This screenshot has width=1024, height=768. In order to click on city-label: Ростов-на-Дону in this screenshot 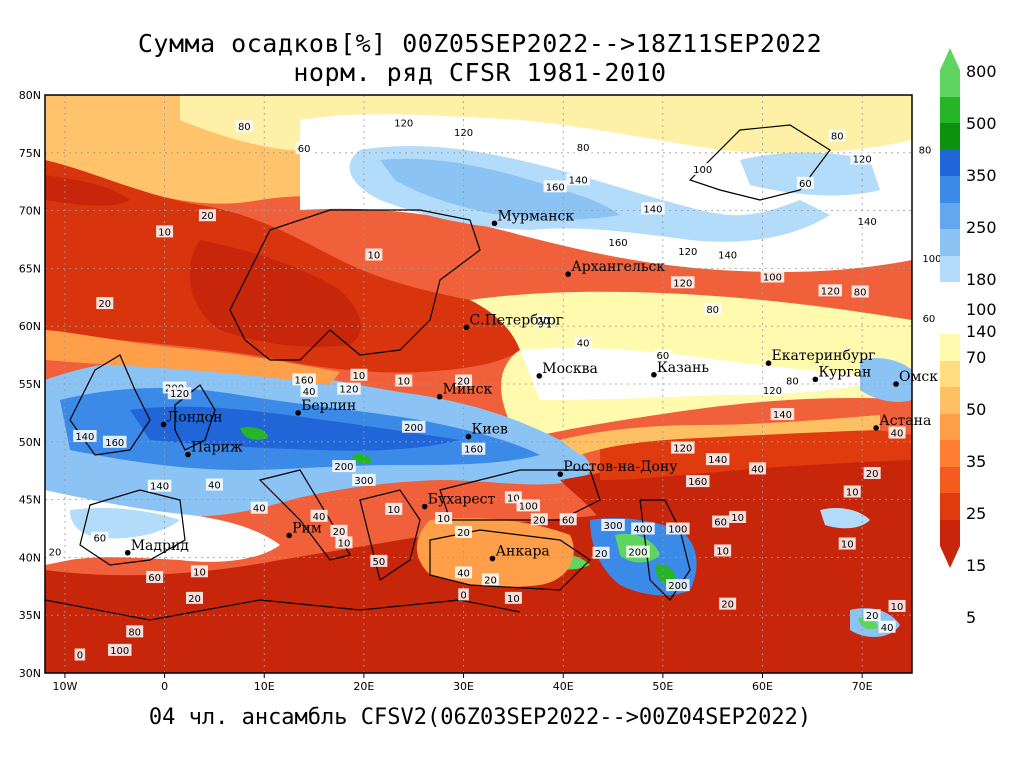, I will do `click(620, 467)`.